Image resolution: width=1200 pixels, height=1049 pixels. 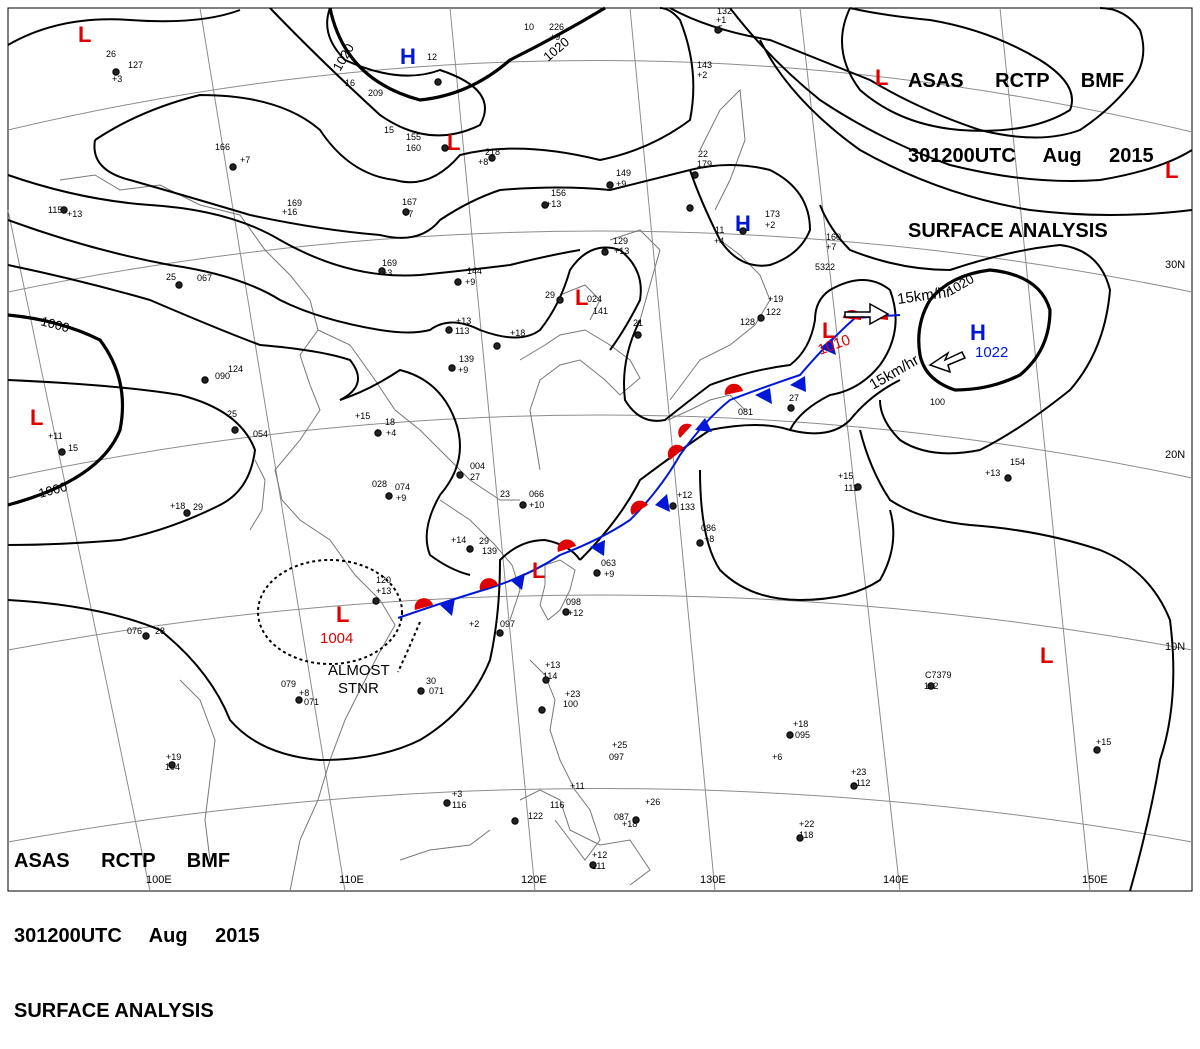 I want to click on motion-speed-label: 15km/hr, so click(x=924, y=296).